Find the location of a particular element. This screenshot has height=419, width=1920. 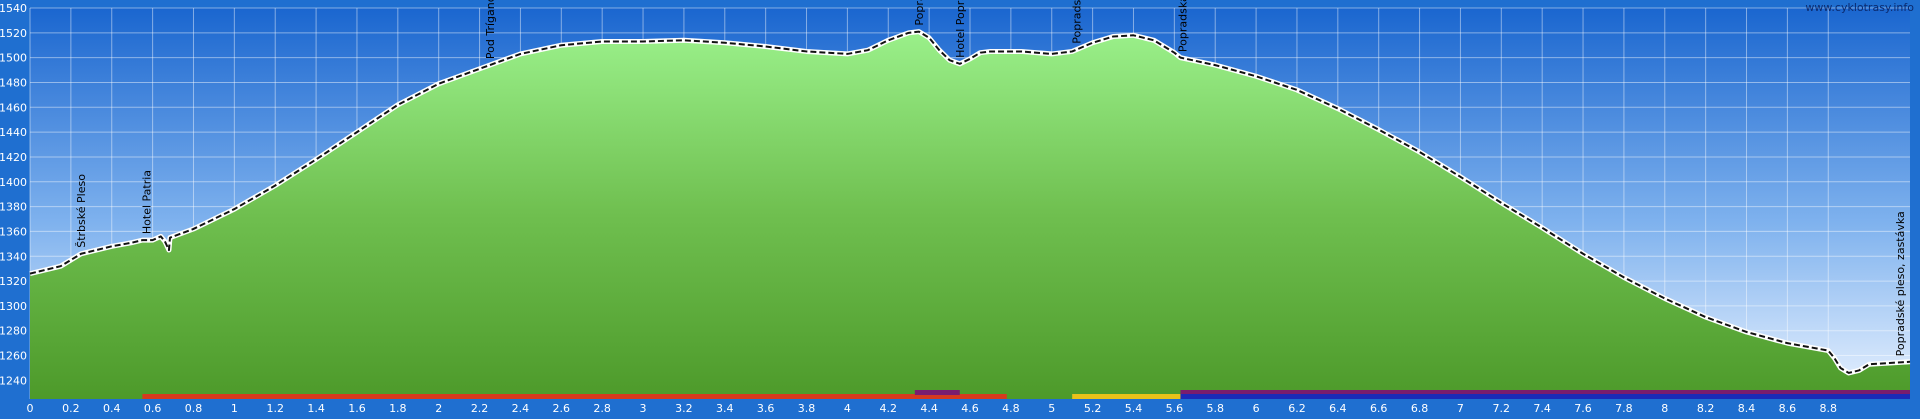

x-tick-label: 0.4 is located at coordinates (112, 408).